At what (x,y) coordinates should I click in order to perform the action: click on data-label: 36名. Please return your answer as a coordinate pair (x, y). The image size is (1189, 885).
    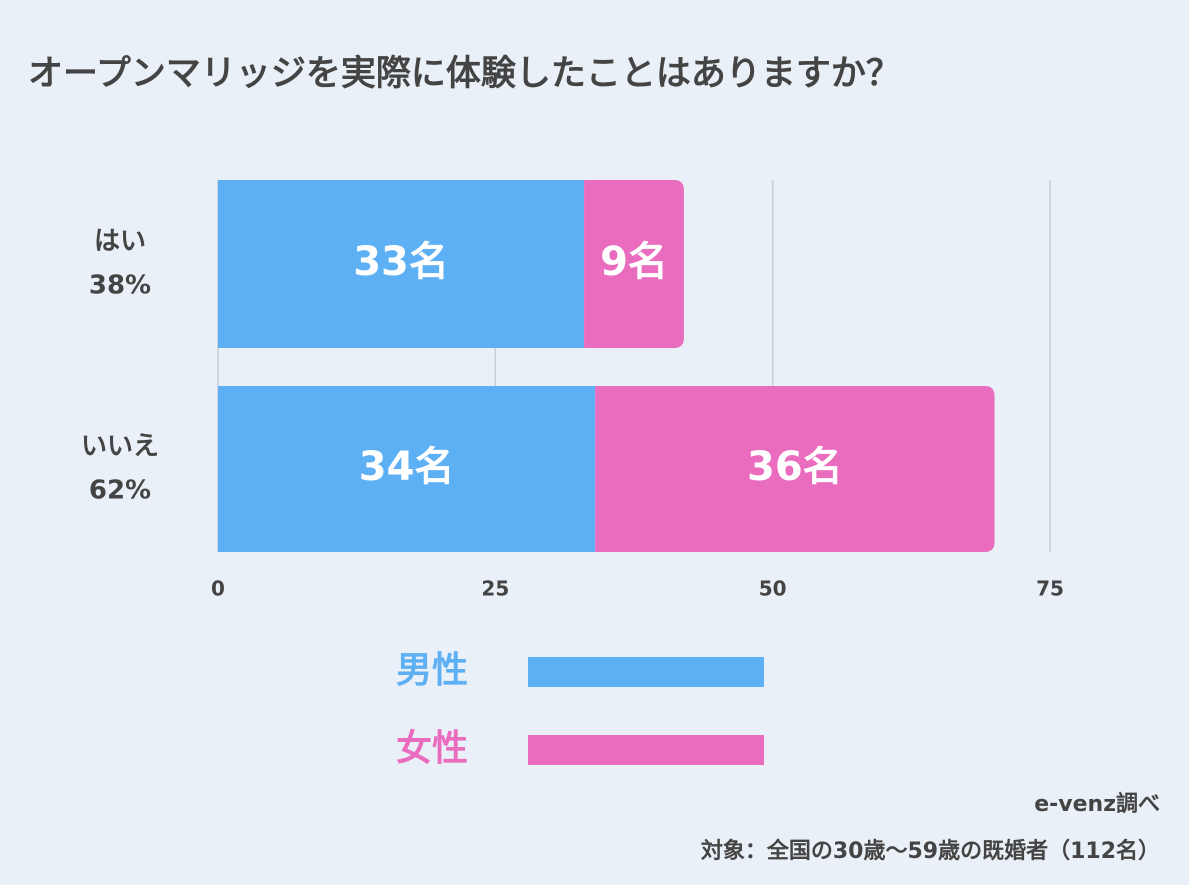
    Looking at the image, I should click on (795, 467).